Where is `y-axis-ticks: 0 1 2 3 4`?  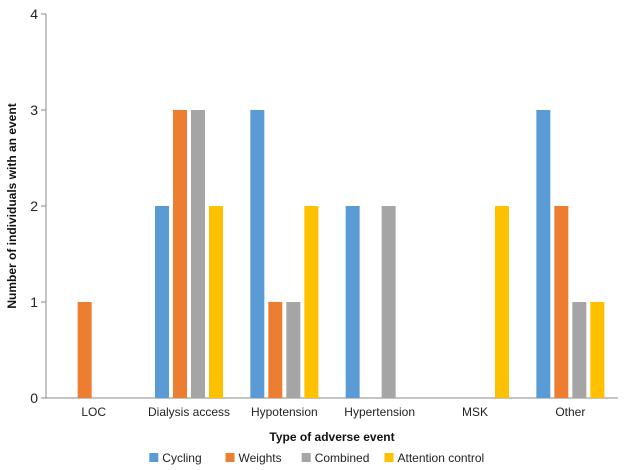 y-axis-ticks: 0 1 2 3 4 is located at coordinates (38, 206).